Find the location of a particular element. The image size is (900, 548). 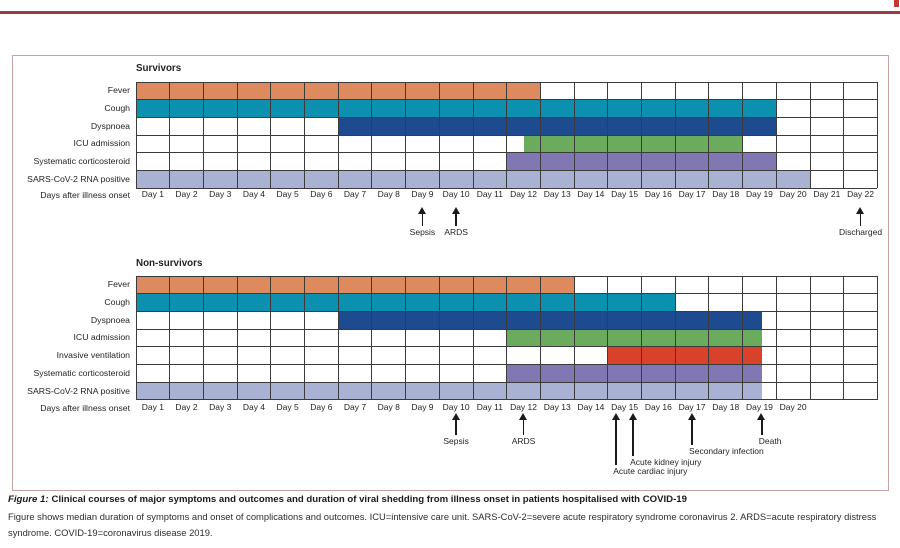

day-label: Day 19 is located at coordinates (759, 194).